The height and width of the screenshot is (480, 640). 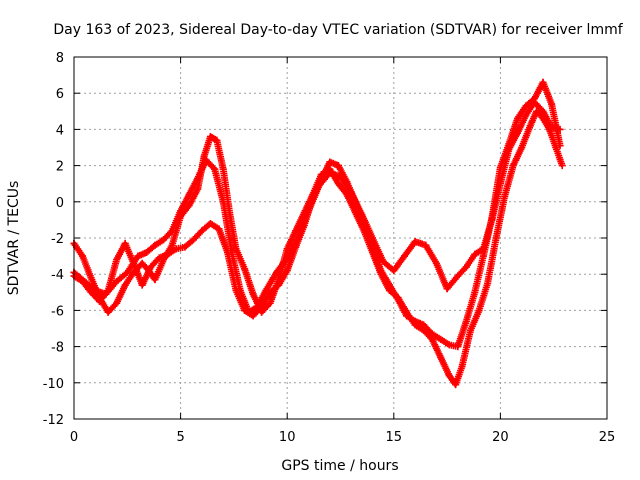 What do you see at coordinates (57, 275) in the screenshot?
I see `y-tick-label: -4` at bounding box center [57, 275].